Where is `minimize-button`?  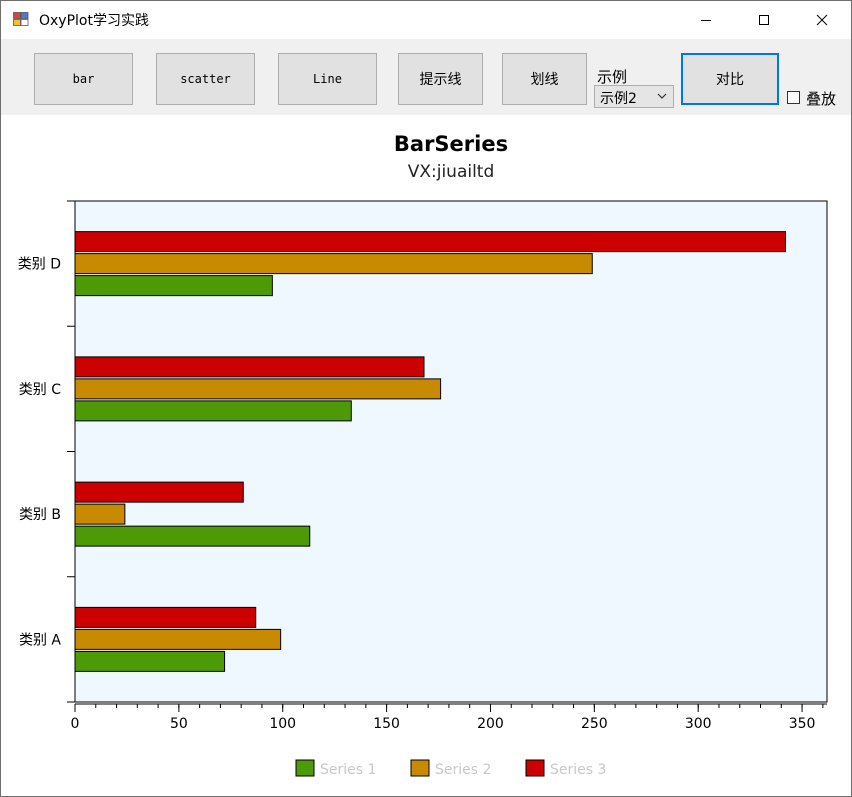
minimize-button is located at coordinates (706, 20).